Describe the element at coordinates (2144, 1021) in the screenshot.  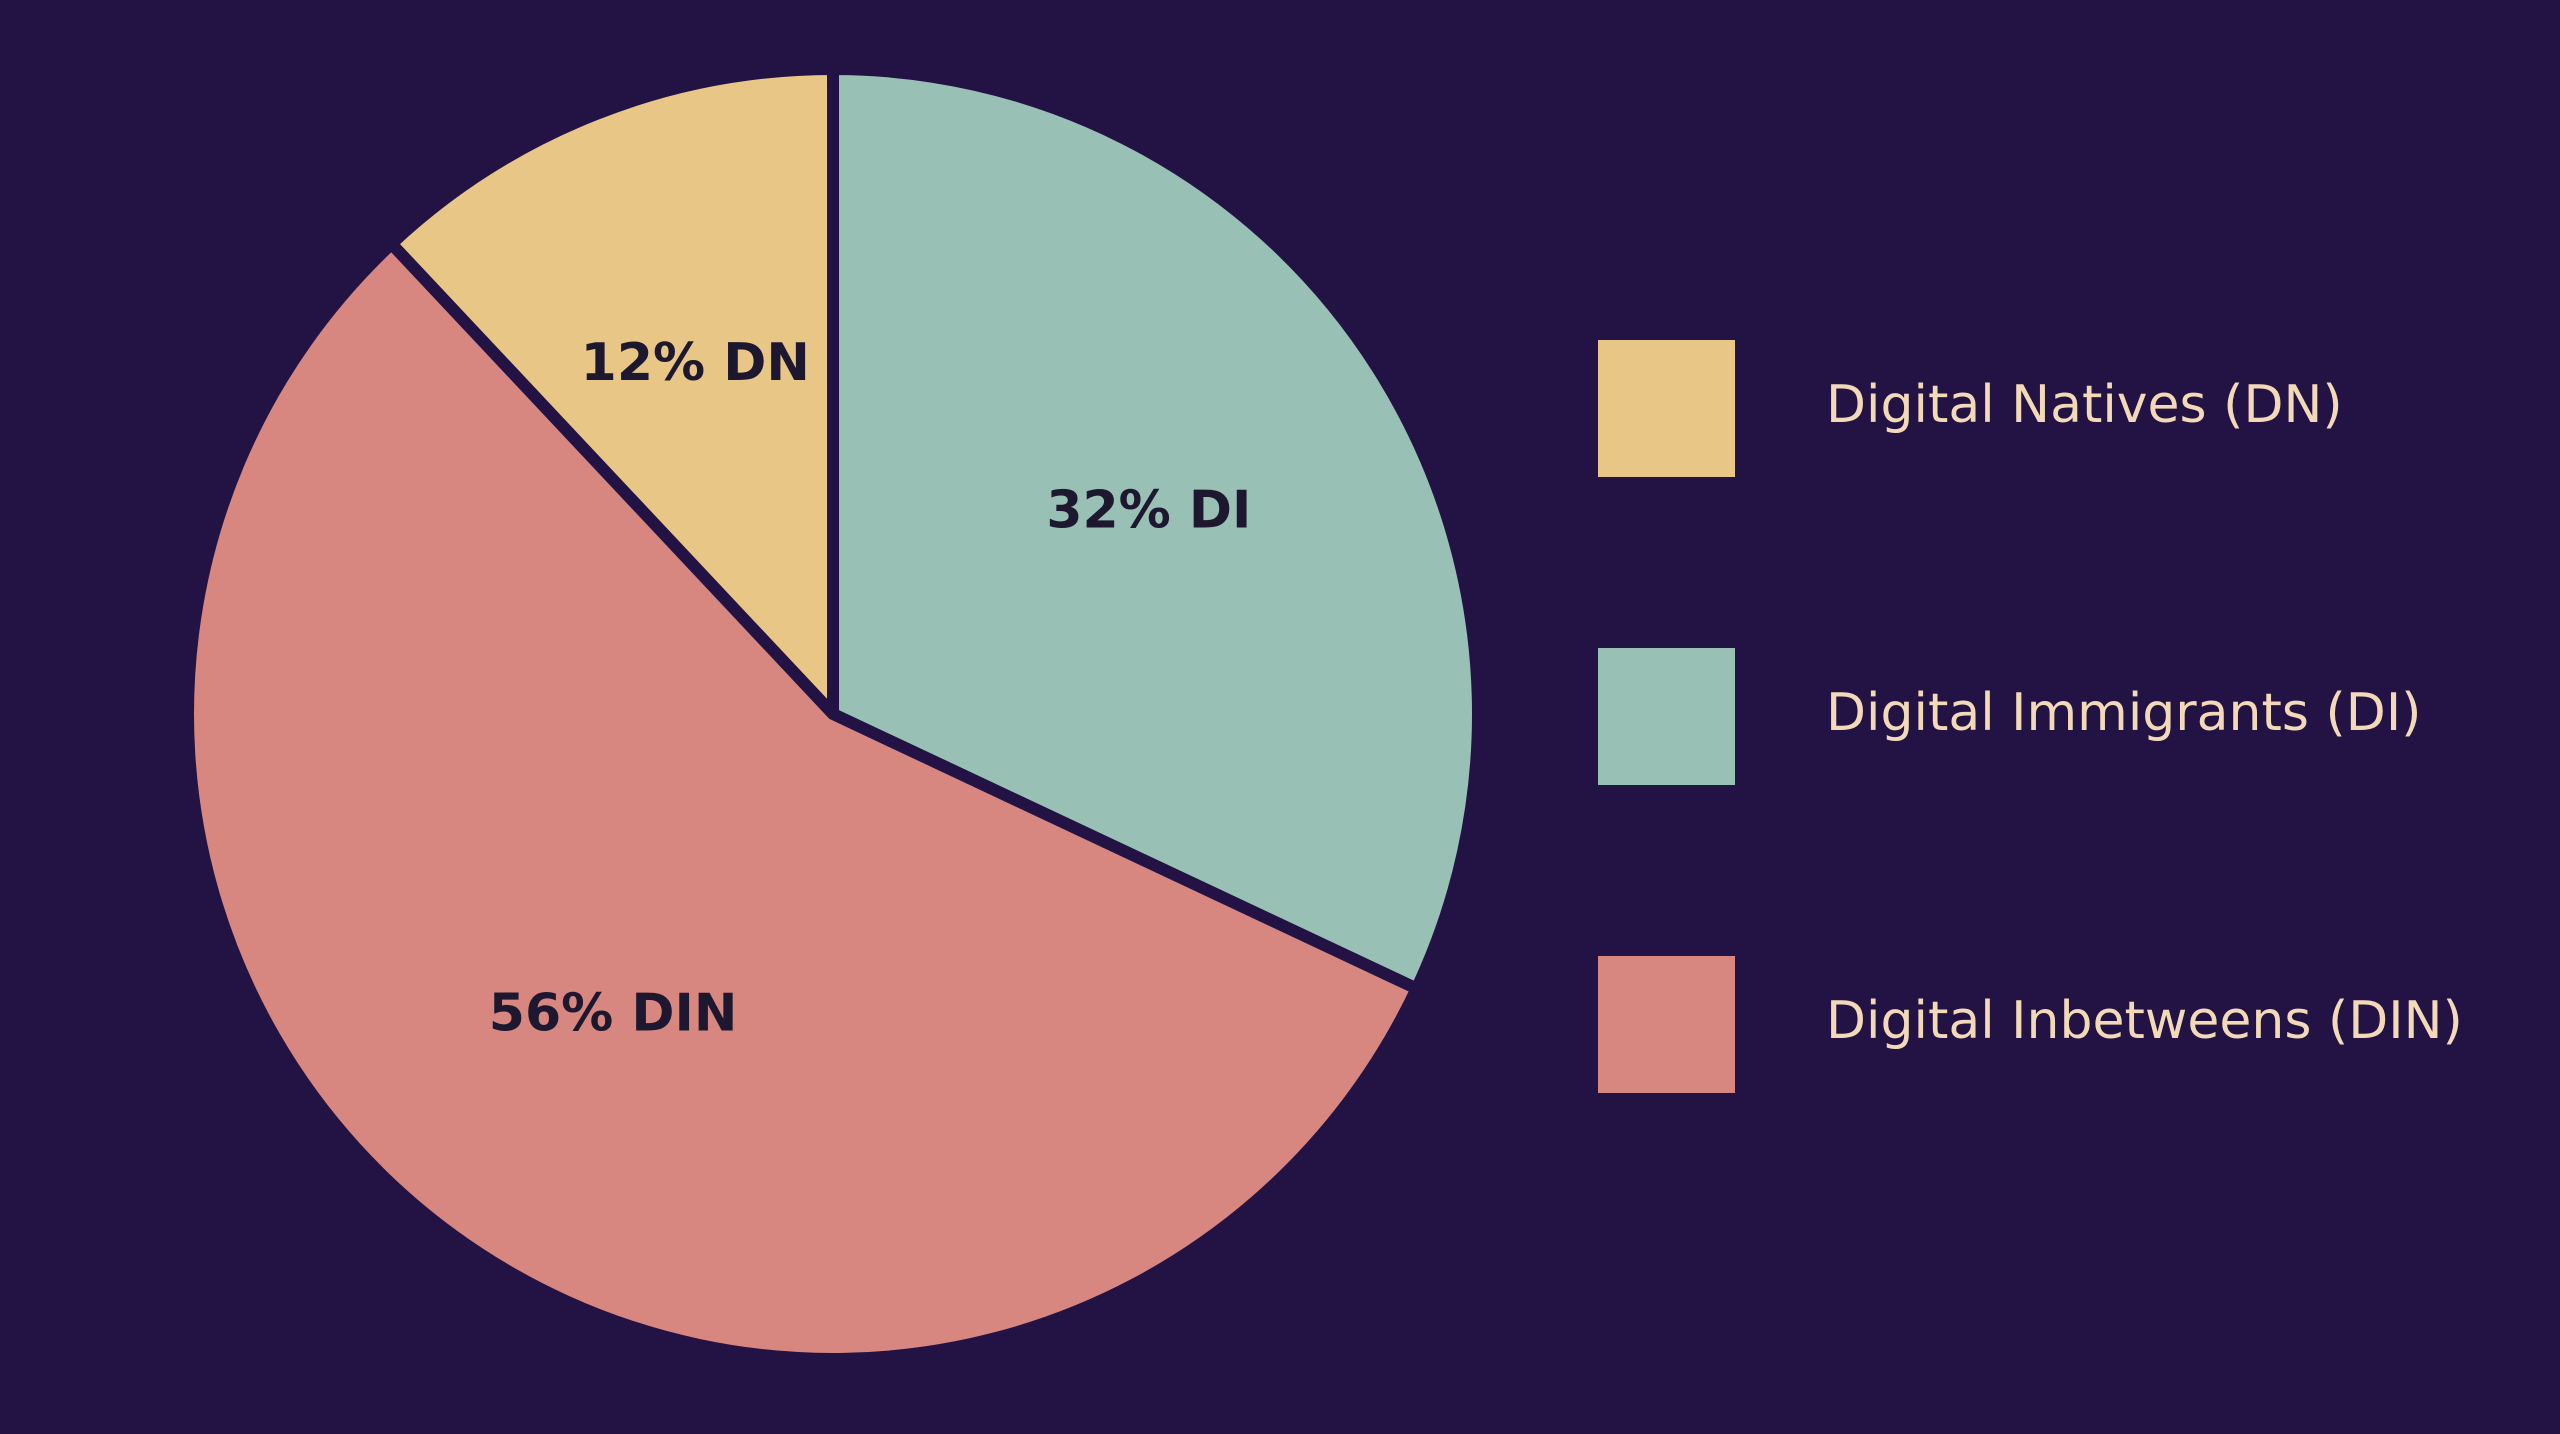
I see `legend-label: Digital Inbetweens (DIN)` at that location.